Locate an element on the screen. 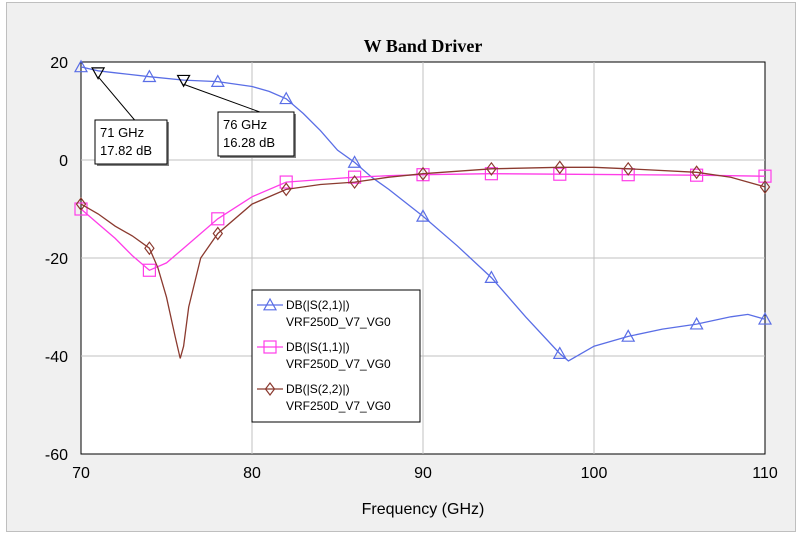 The width and height of the screenshot is (803, 537). legend-box is located at coordinates (336, 356).